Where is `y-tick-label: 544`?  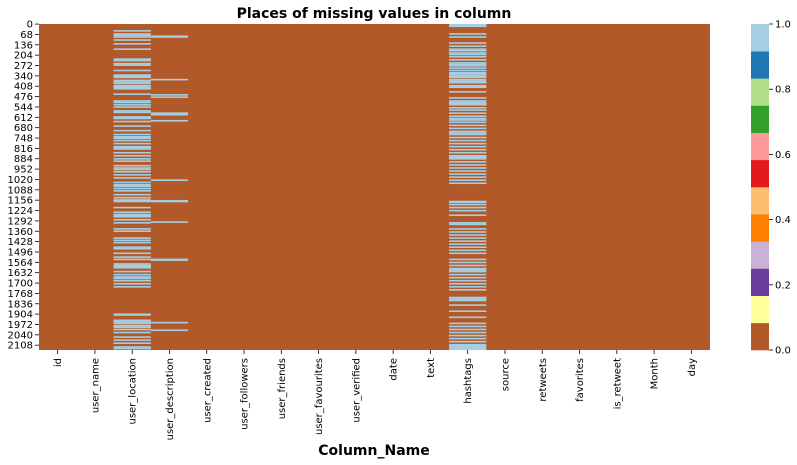 y-tick-label: 544 is located at coordinates (23, 107).